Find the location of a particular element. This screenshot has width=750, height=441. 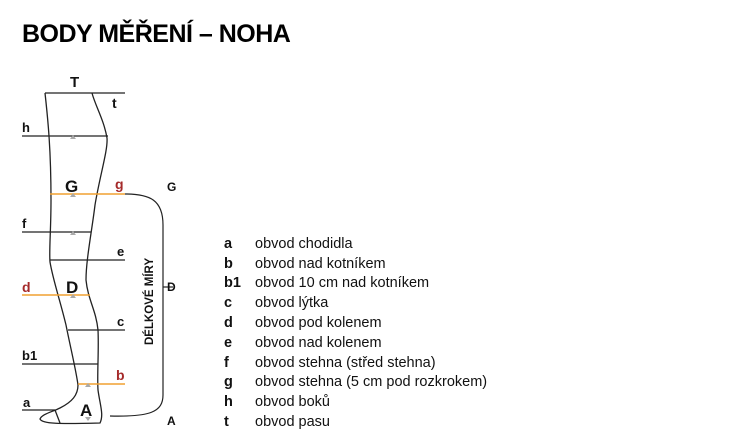

legend-item: d obvod pod kolenem is located at coordinates (355, 323).